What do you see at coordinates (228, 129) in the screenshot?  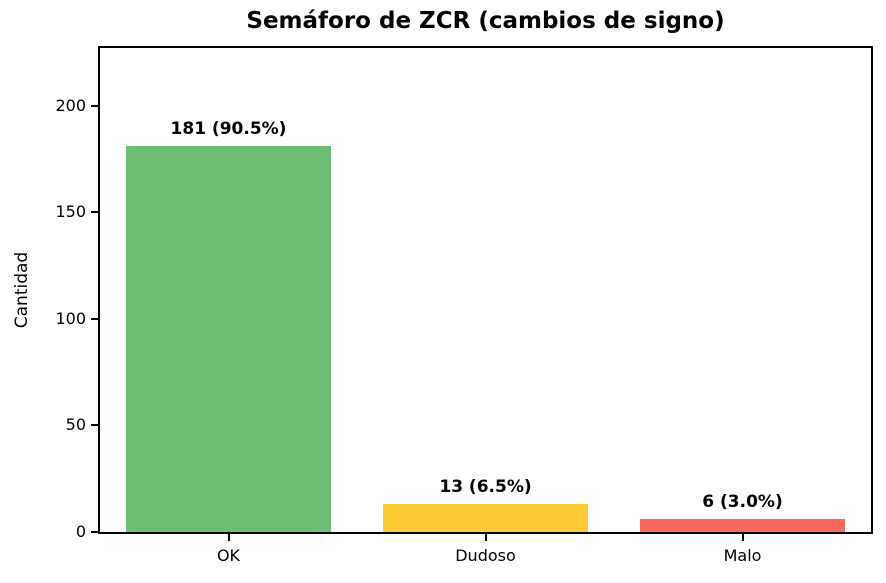 I see `bar-value-label: 181 (90.5%)` at bounding box center [228, 129].